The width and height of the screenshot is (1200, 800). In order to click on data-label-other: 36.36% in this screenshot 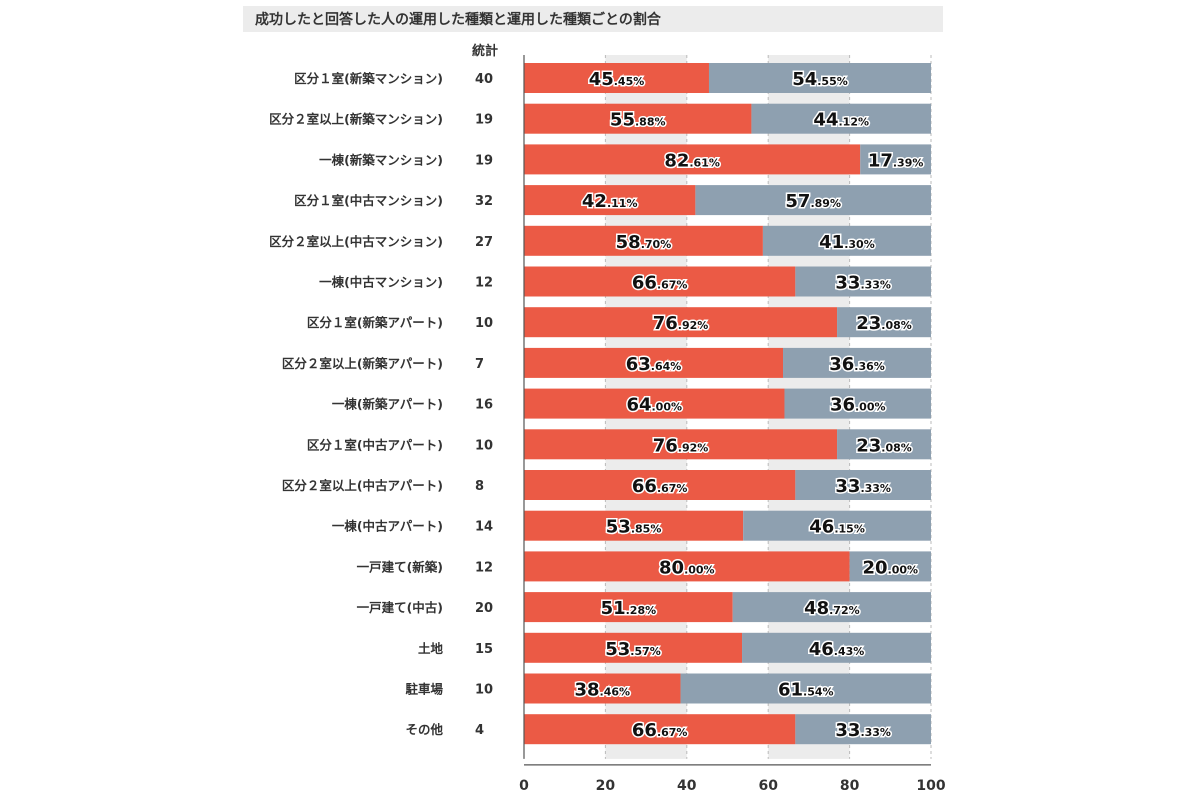, I will do `click(857, 364)`.